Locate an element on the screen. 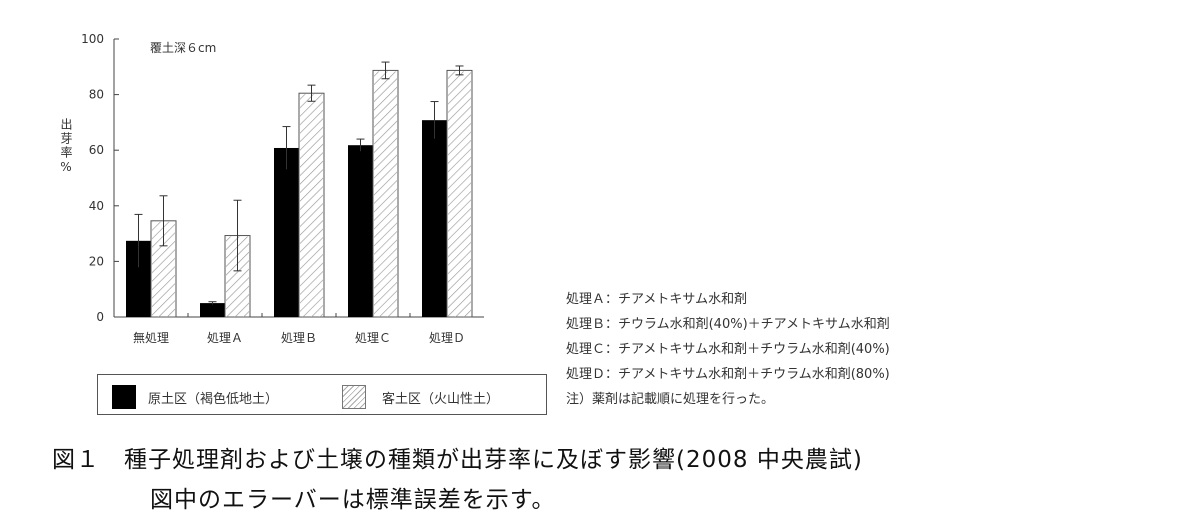 The height and width of the screenshot is (525, 1194). figure-caption-note: 図中のエラーバーは標準誤差を示す。 is located at coordinates (353, 500).